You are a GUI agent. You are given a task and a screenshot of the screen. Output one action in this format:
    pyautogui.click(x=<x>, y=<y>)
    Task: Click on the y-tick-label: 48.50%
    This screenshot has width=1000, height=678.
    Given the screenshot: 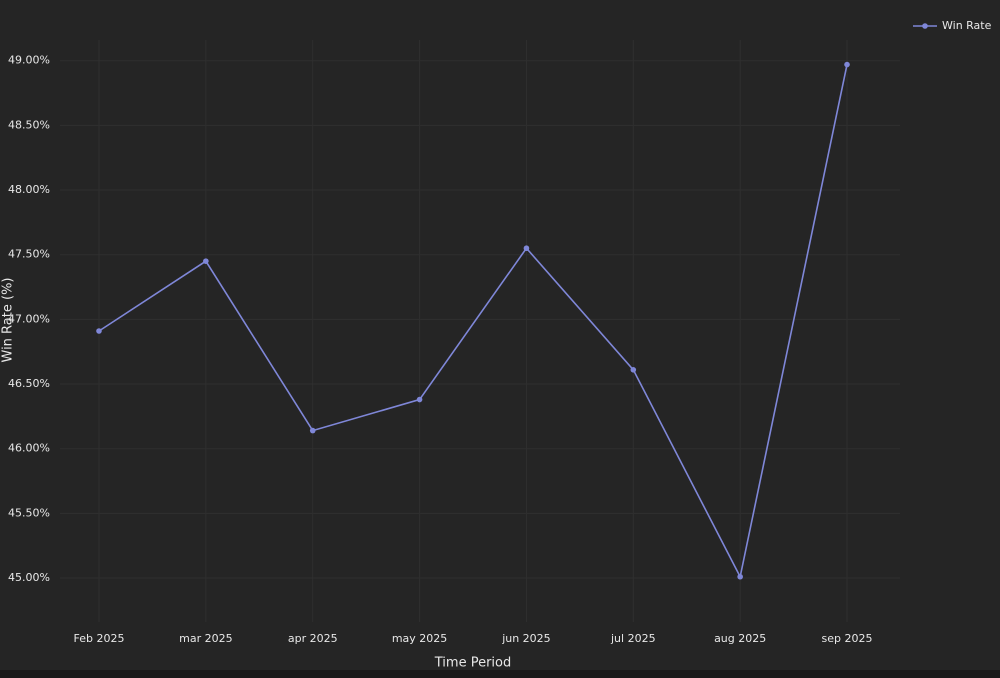 What is the action you would take?
    pyautogui.click(x=29, y=124)
    